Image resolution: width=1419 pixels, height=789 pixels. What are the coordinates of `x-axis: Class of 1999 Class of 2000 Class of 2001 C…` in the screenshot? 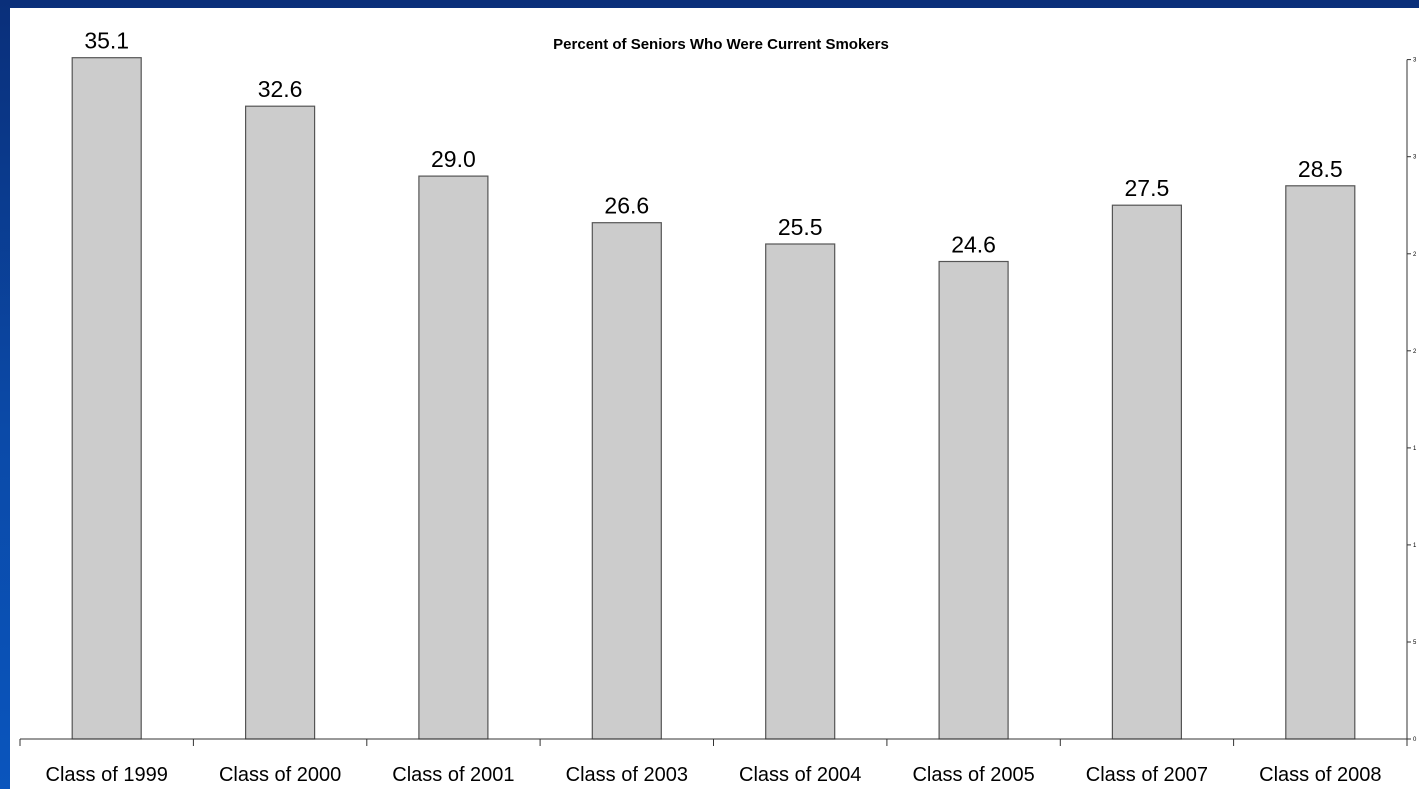 It's located at (713, 762).